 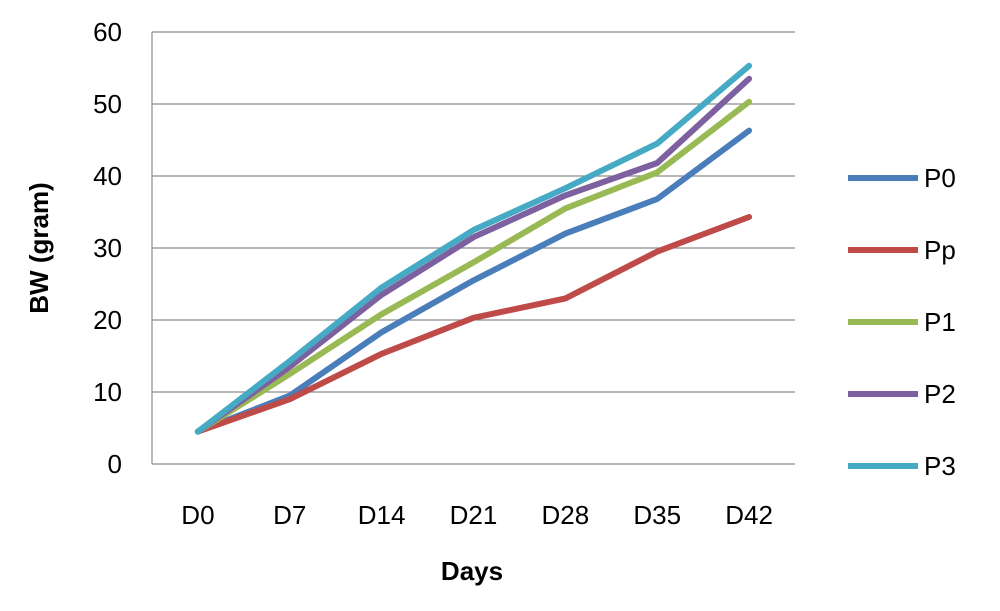 What do you see at coordinates (902, 250) in the screenshot?
I see `legend-item-pp: Pp` at bounding box center [902, 250].